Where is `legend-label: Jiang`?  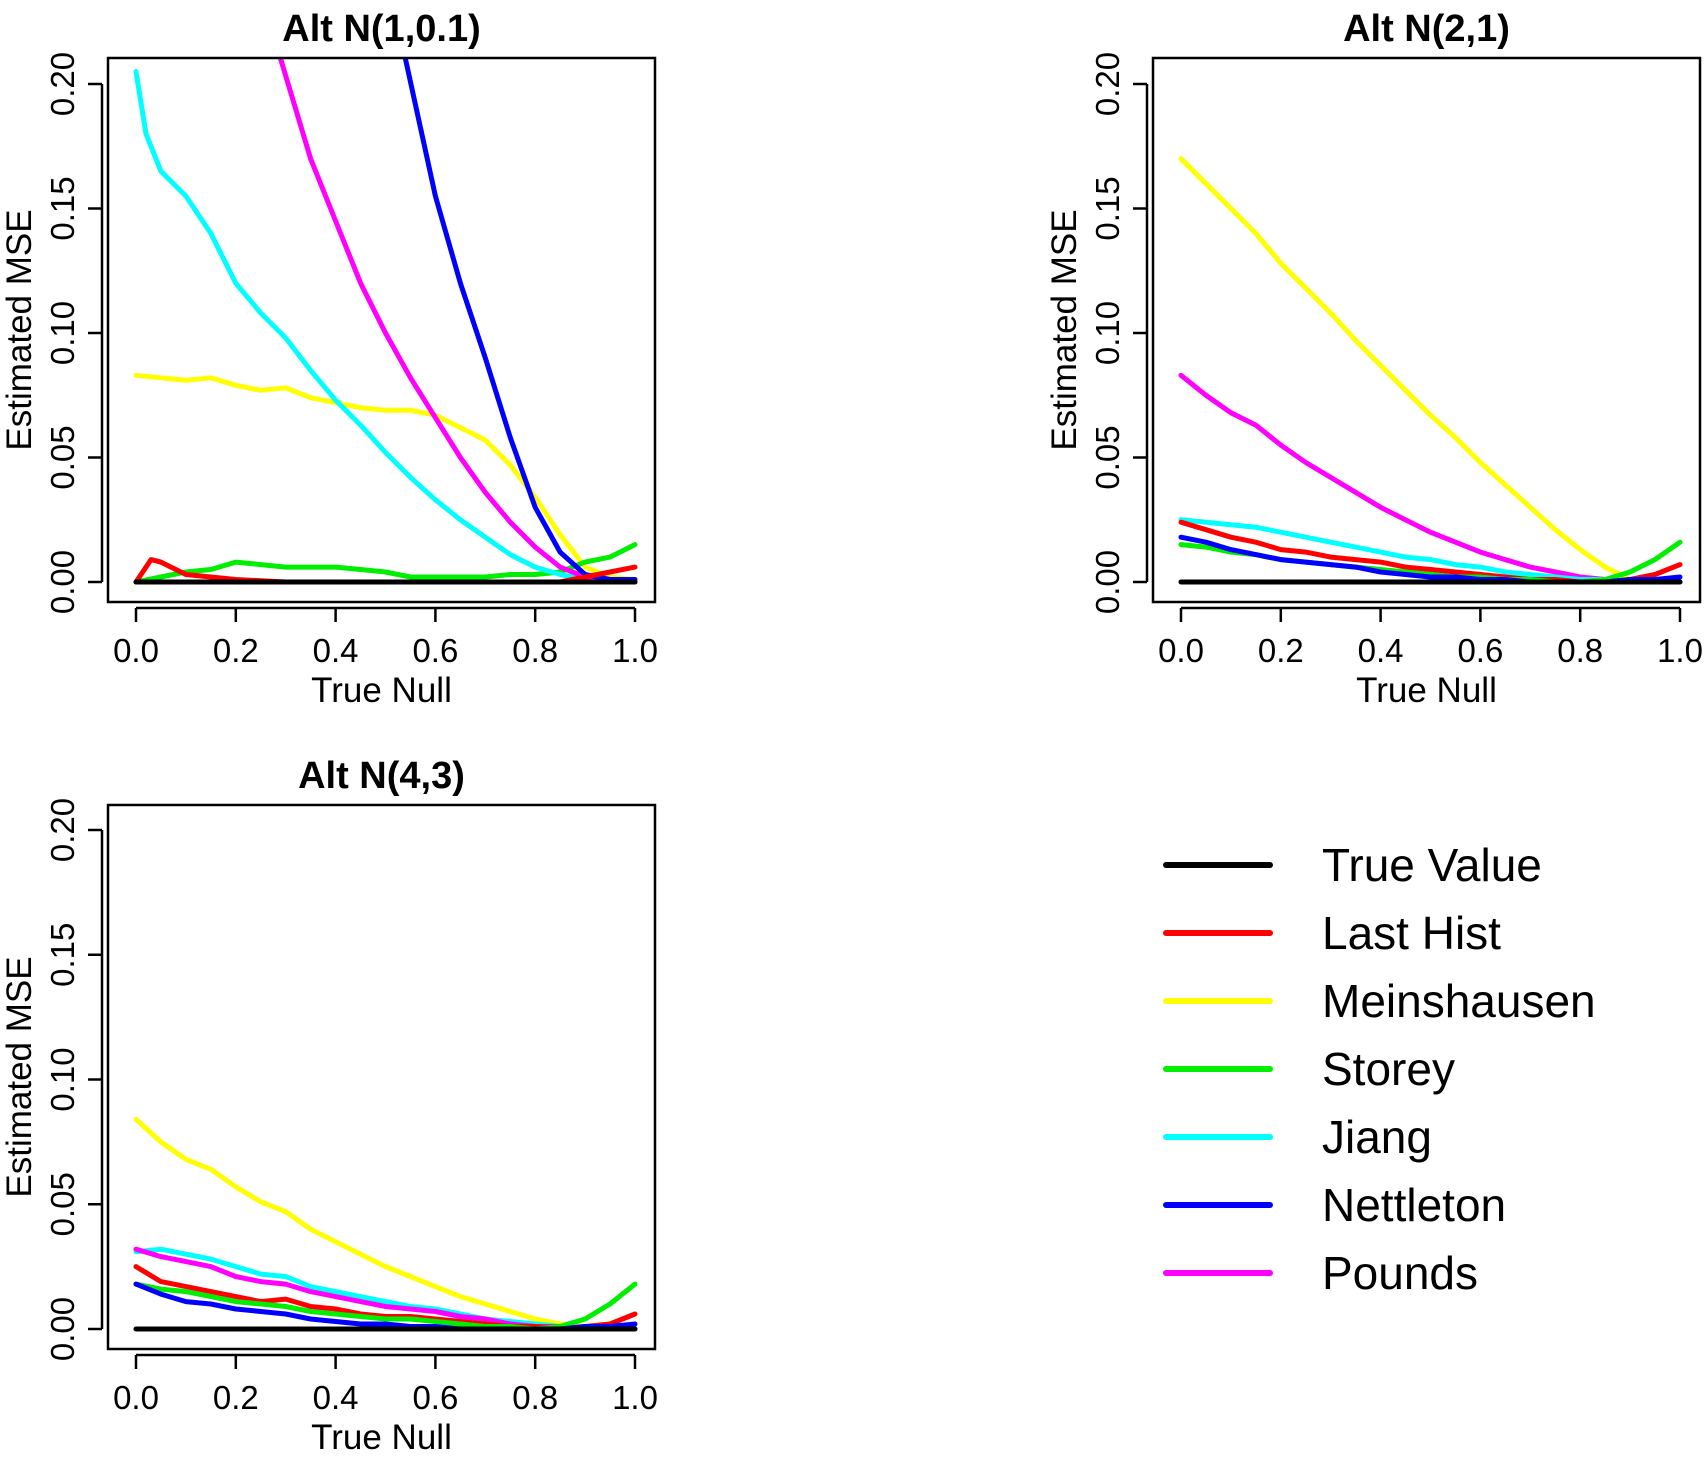
legend-label: Jiang is located at coordinates (1377, 1137).